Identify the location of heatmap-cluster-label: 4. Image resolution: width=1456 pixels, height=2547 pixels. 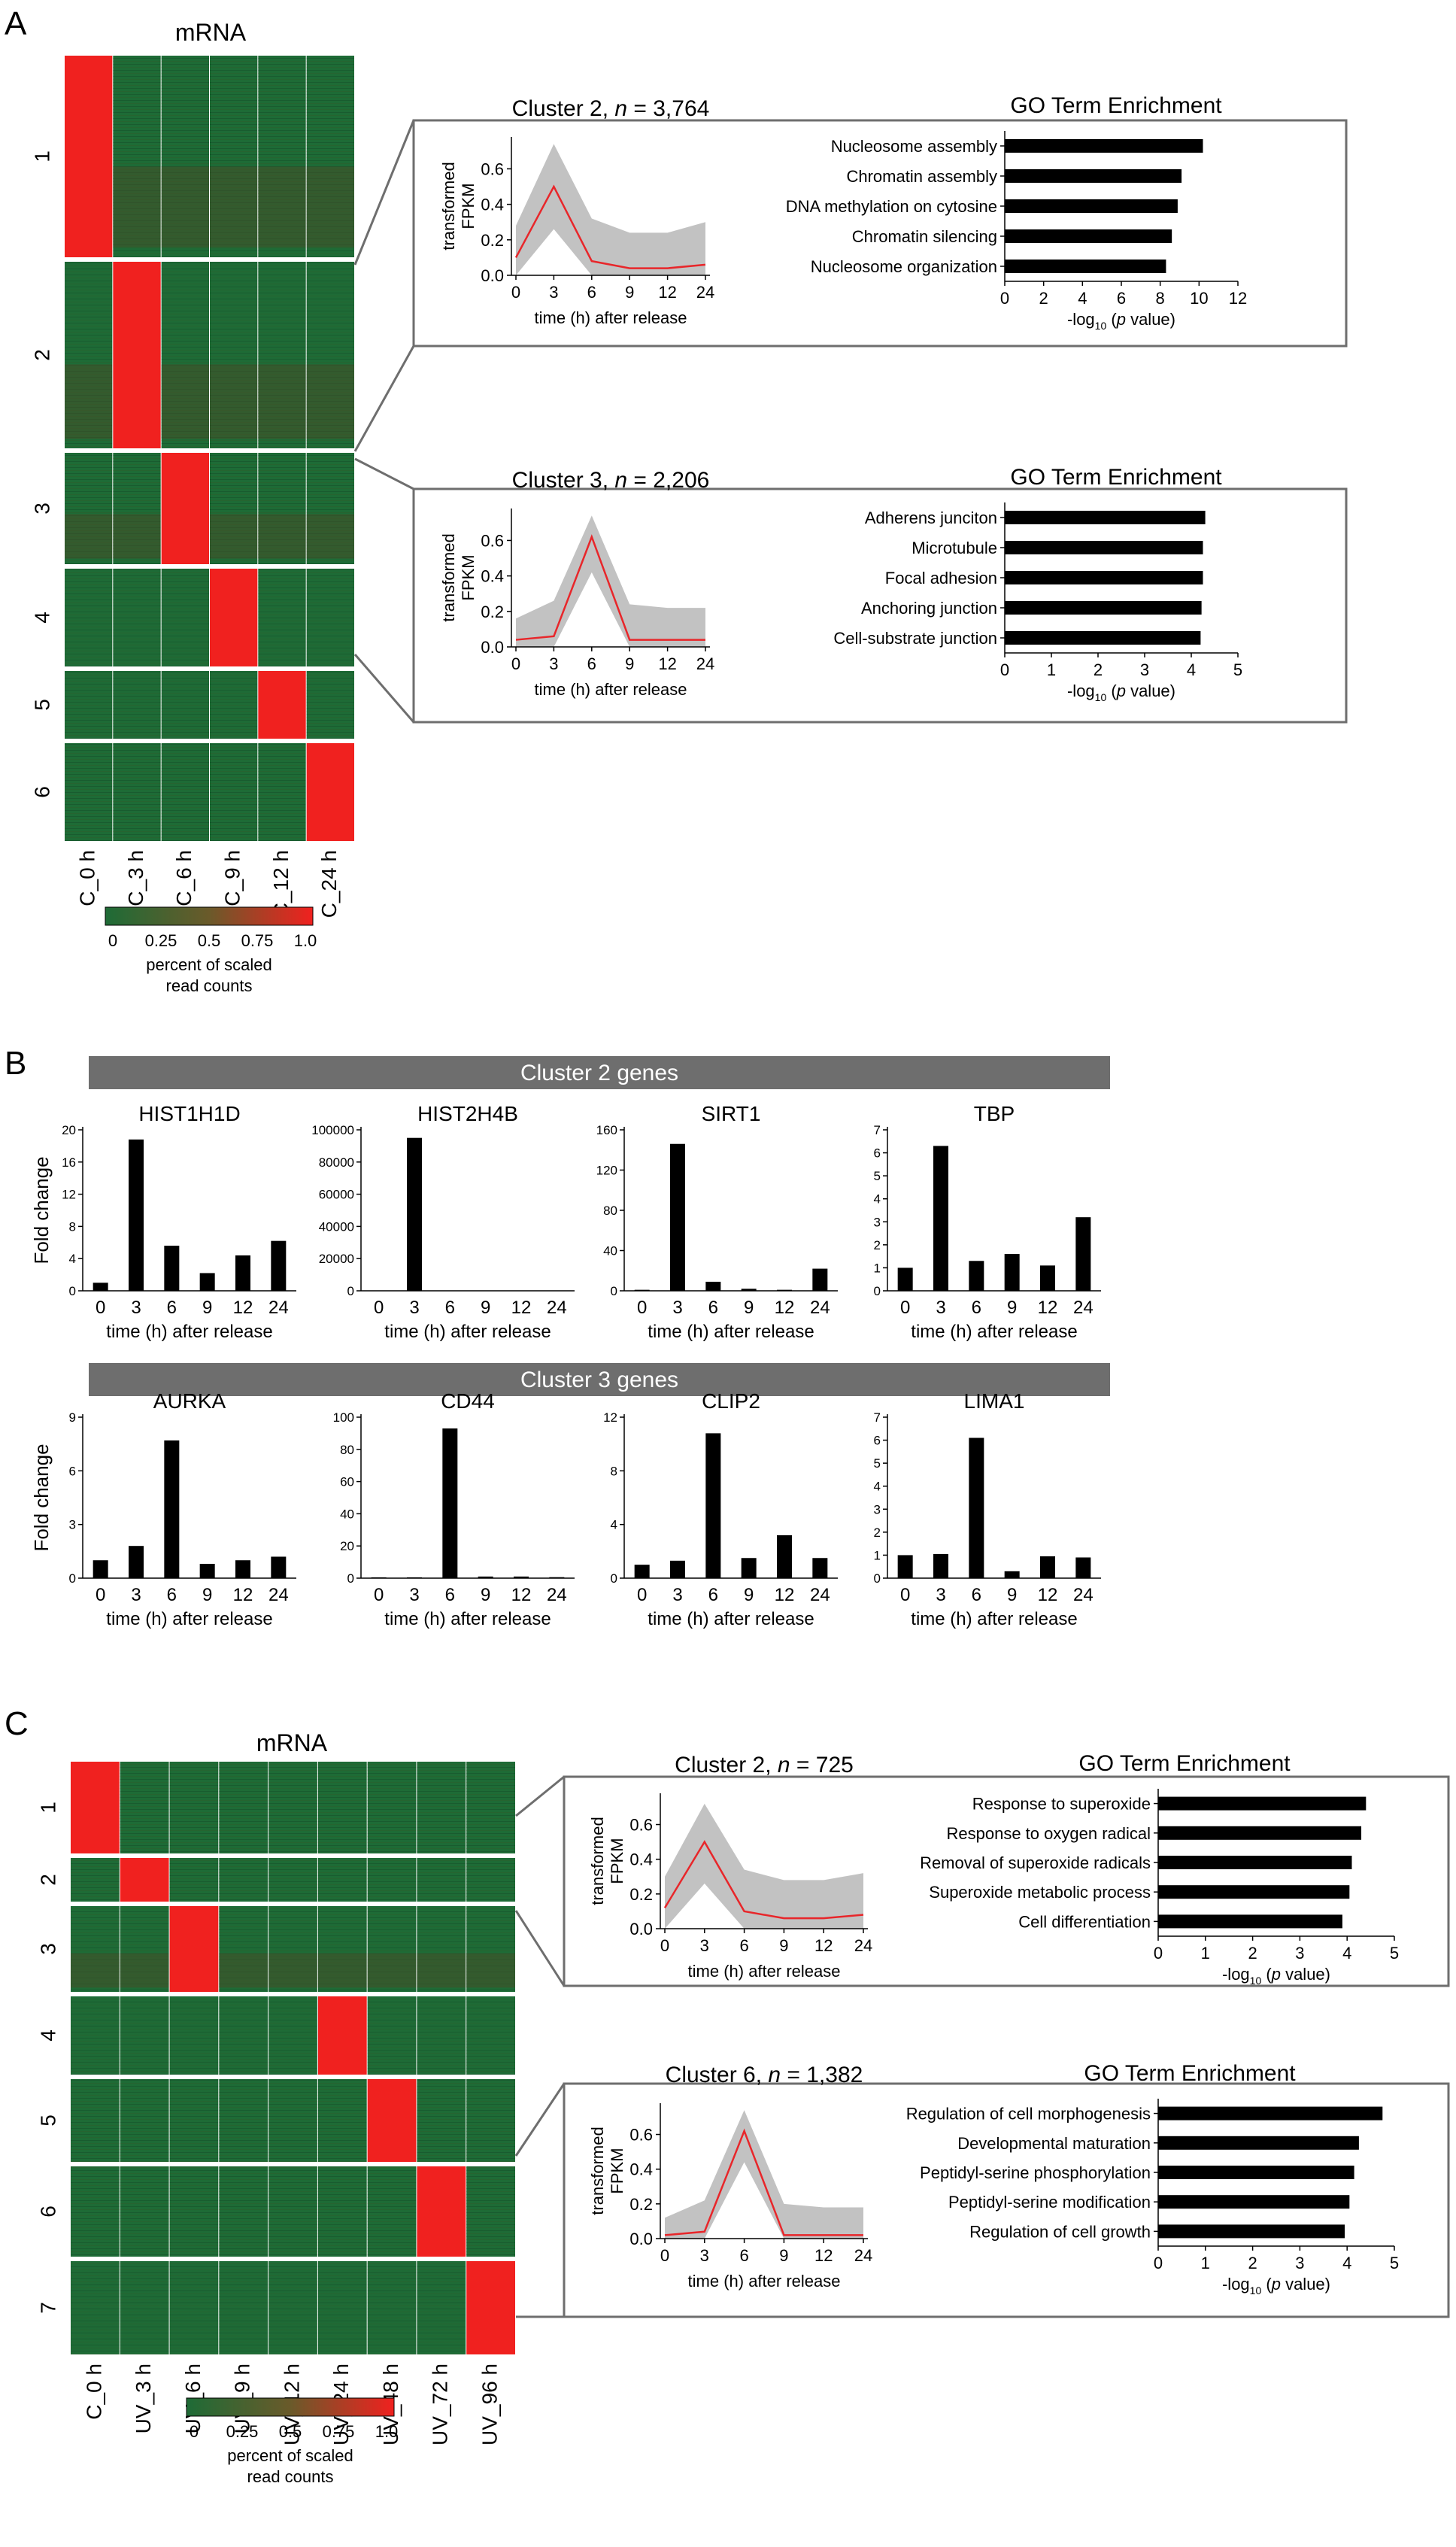
(41, 618).